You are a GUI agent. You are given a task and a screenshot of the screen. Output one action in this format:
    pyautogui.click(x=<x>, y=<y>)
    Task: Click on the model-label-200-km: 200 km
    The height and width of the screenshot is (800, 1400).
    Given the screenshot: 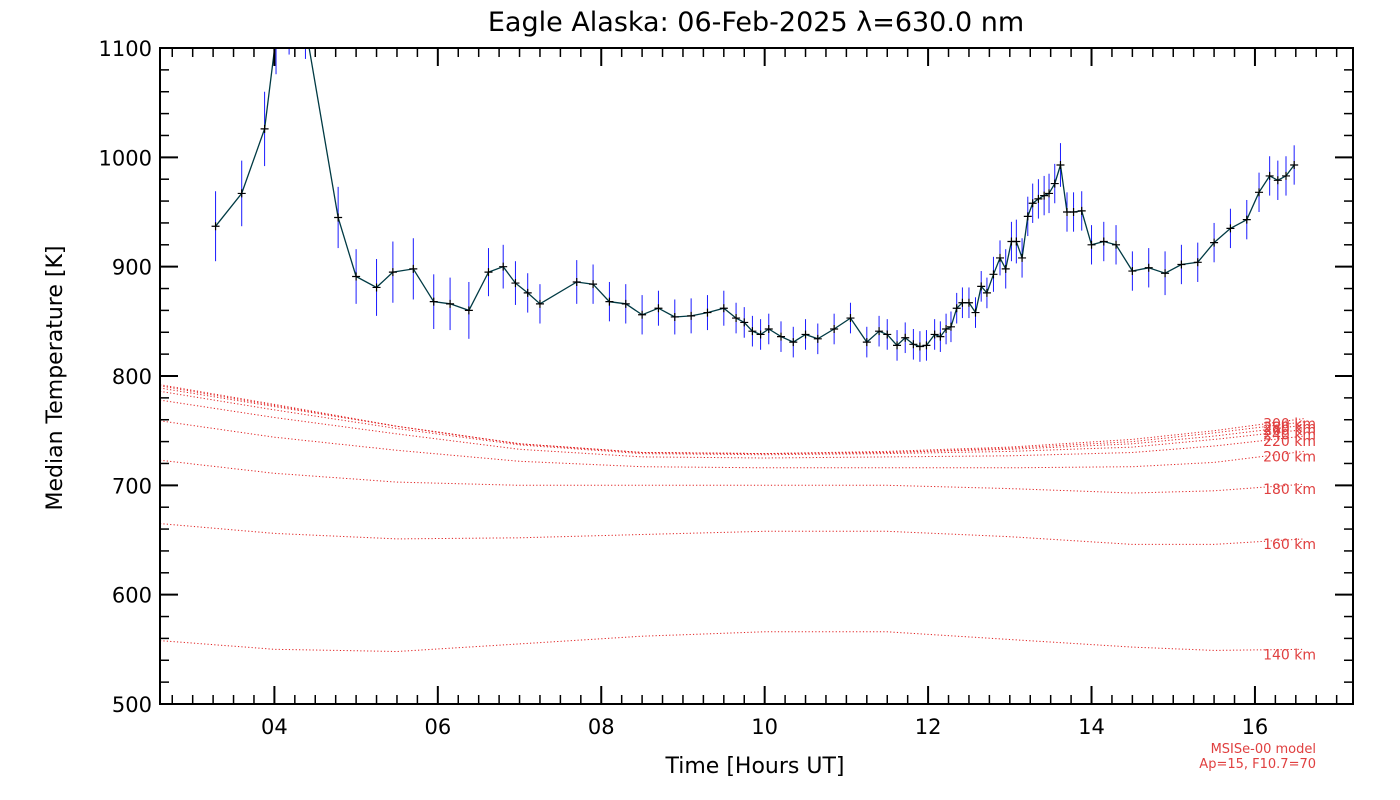 What is the action you would take?
    pyautogui.click(x=1289, y=457)
    